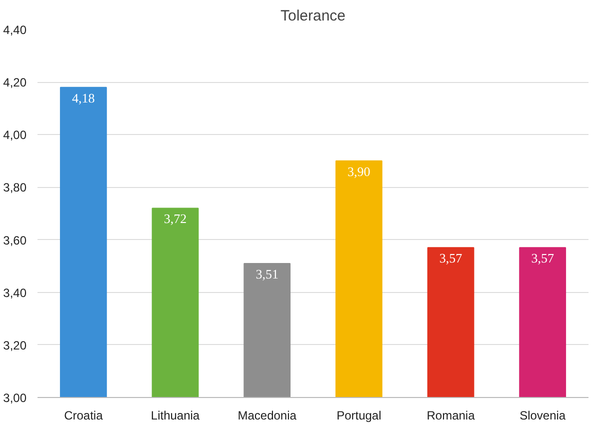  What do you see at coordinates (15, 240) in the screenshot?
I see `y-tick-label: 3,60` at bounding box center [15, 240].